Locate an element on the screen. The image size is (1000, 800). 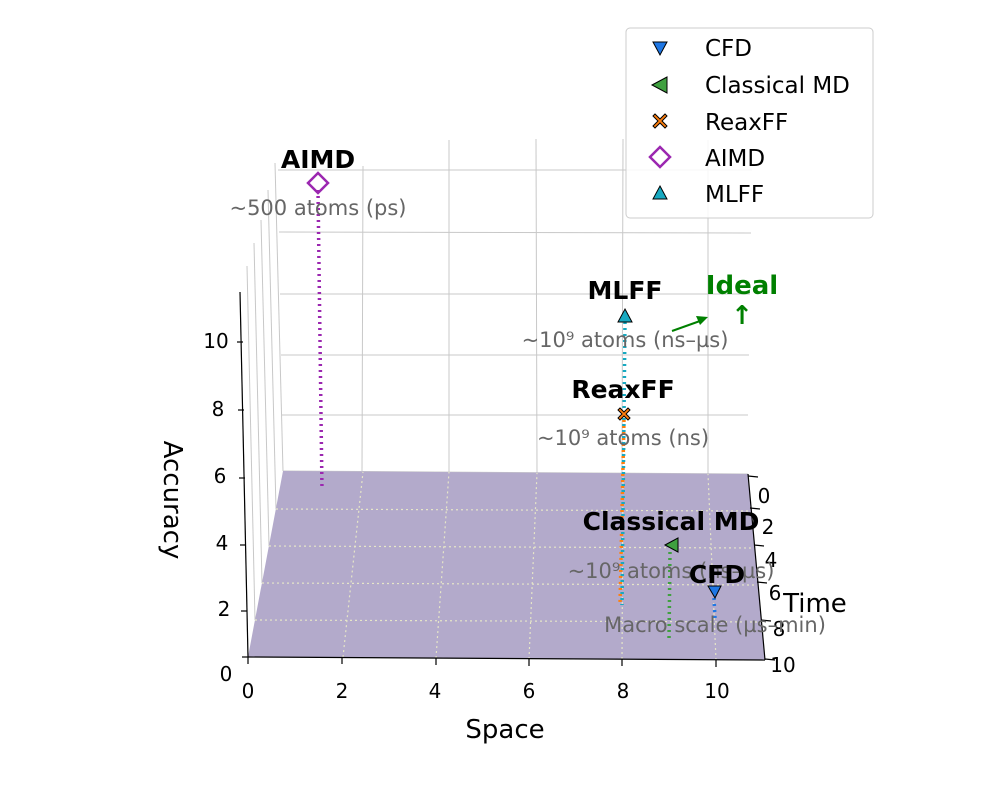
legend-label-classical-md: Classical MD is located at coordinates (777, 86).